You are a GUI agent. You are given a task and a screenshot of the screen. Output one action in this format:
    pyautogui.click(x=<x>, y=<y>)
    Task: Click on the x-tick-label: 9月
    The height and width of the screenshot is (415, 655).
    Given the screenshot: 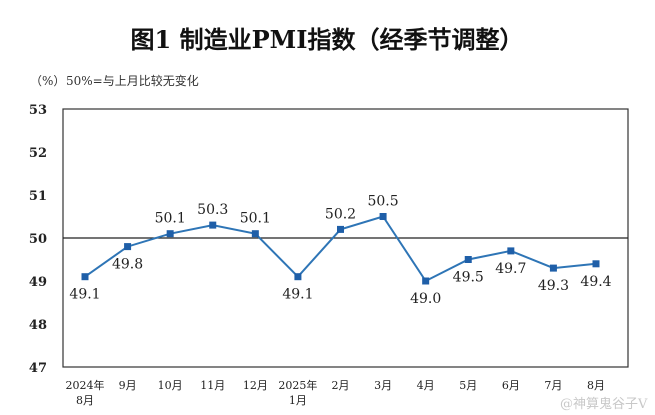 What is the action you would take?
    pyautogui.click(x=128, y=385)
    